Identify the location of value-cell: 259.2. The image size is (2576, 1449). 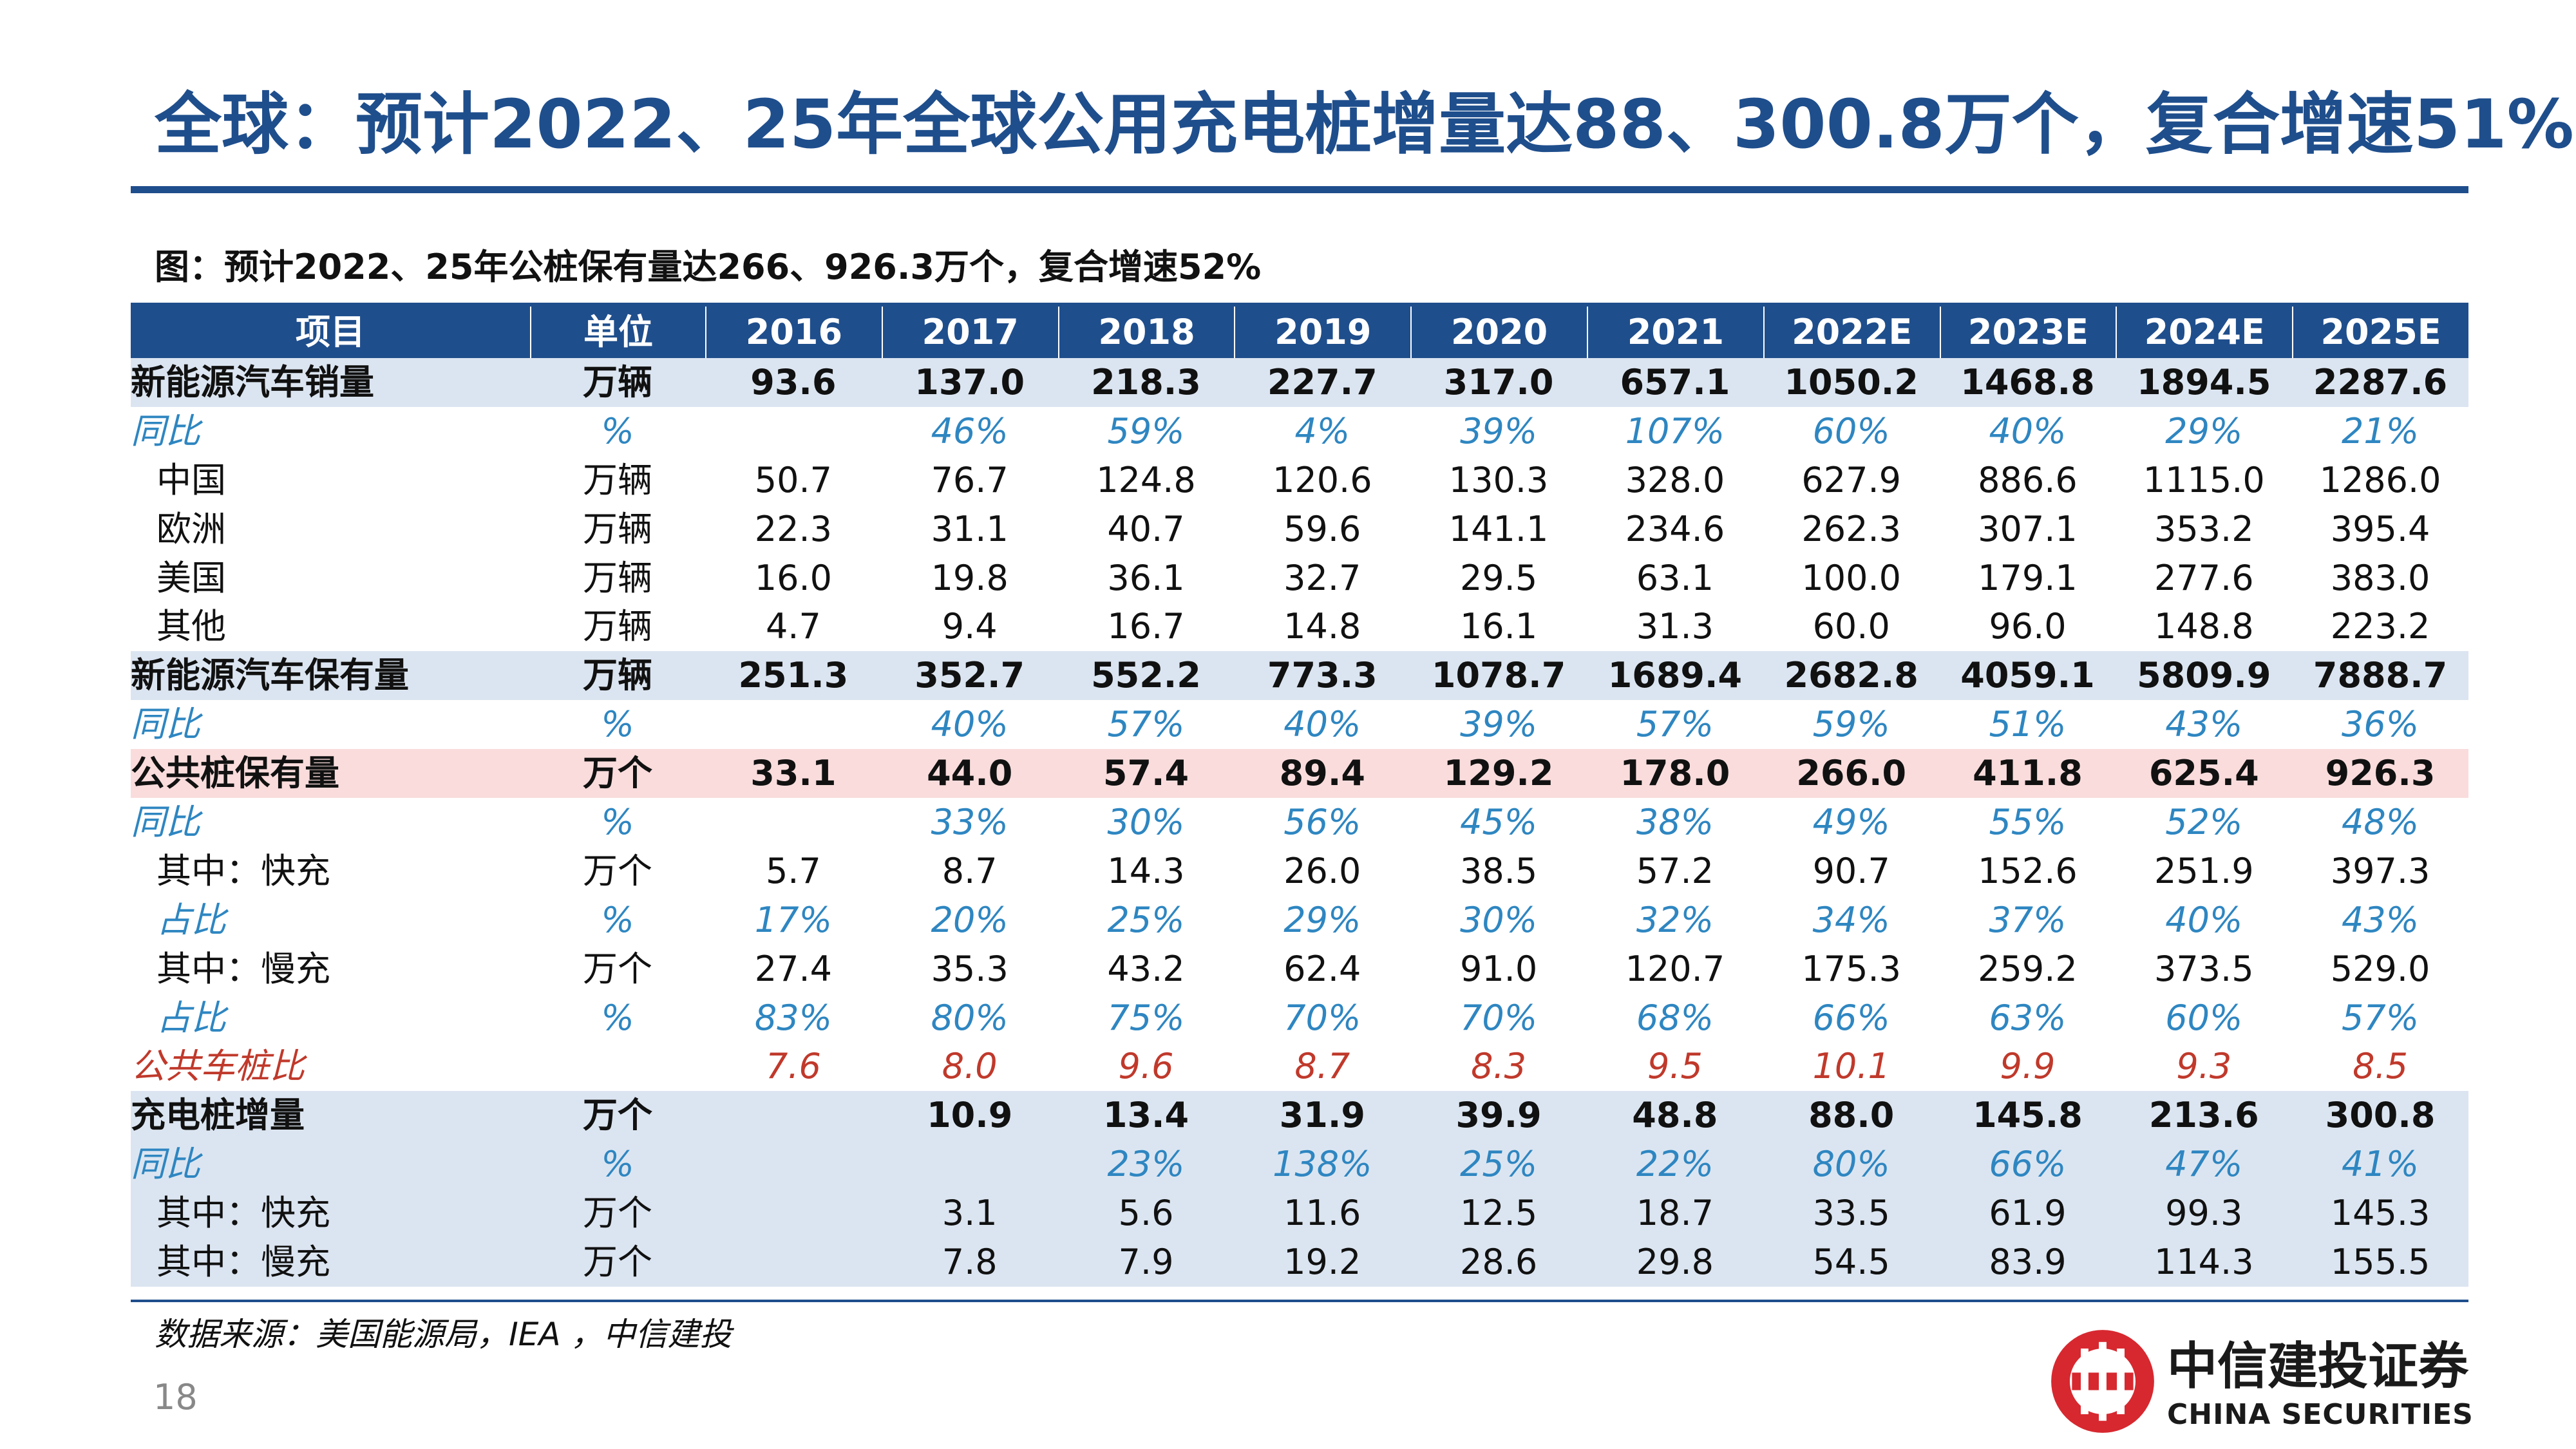
(2028, 969).